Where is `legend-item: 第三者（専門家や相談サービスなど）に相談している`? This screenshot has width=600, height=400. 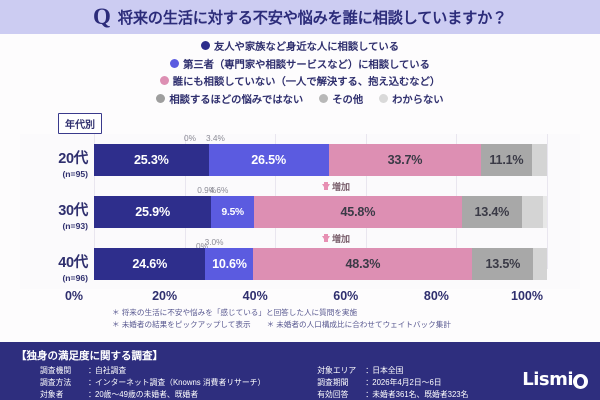 legend-item: 第三者（専門家や相談サービスなど）に相談している is located at coordinates (300, 63).